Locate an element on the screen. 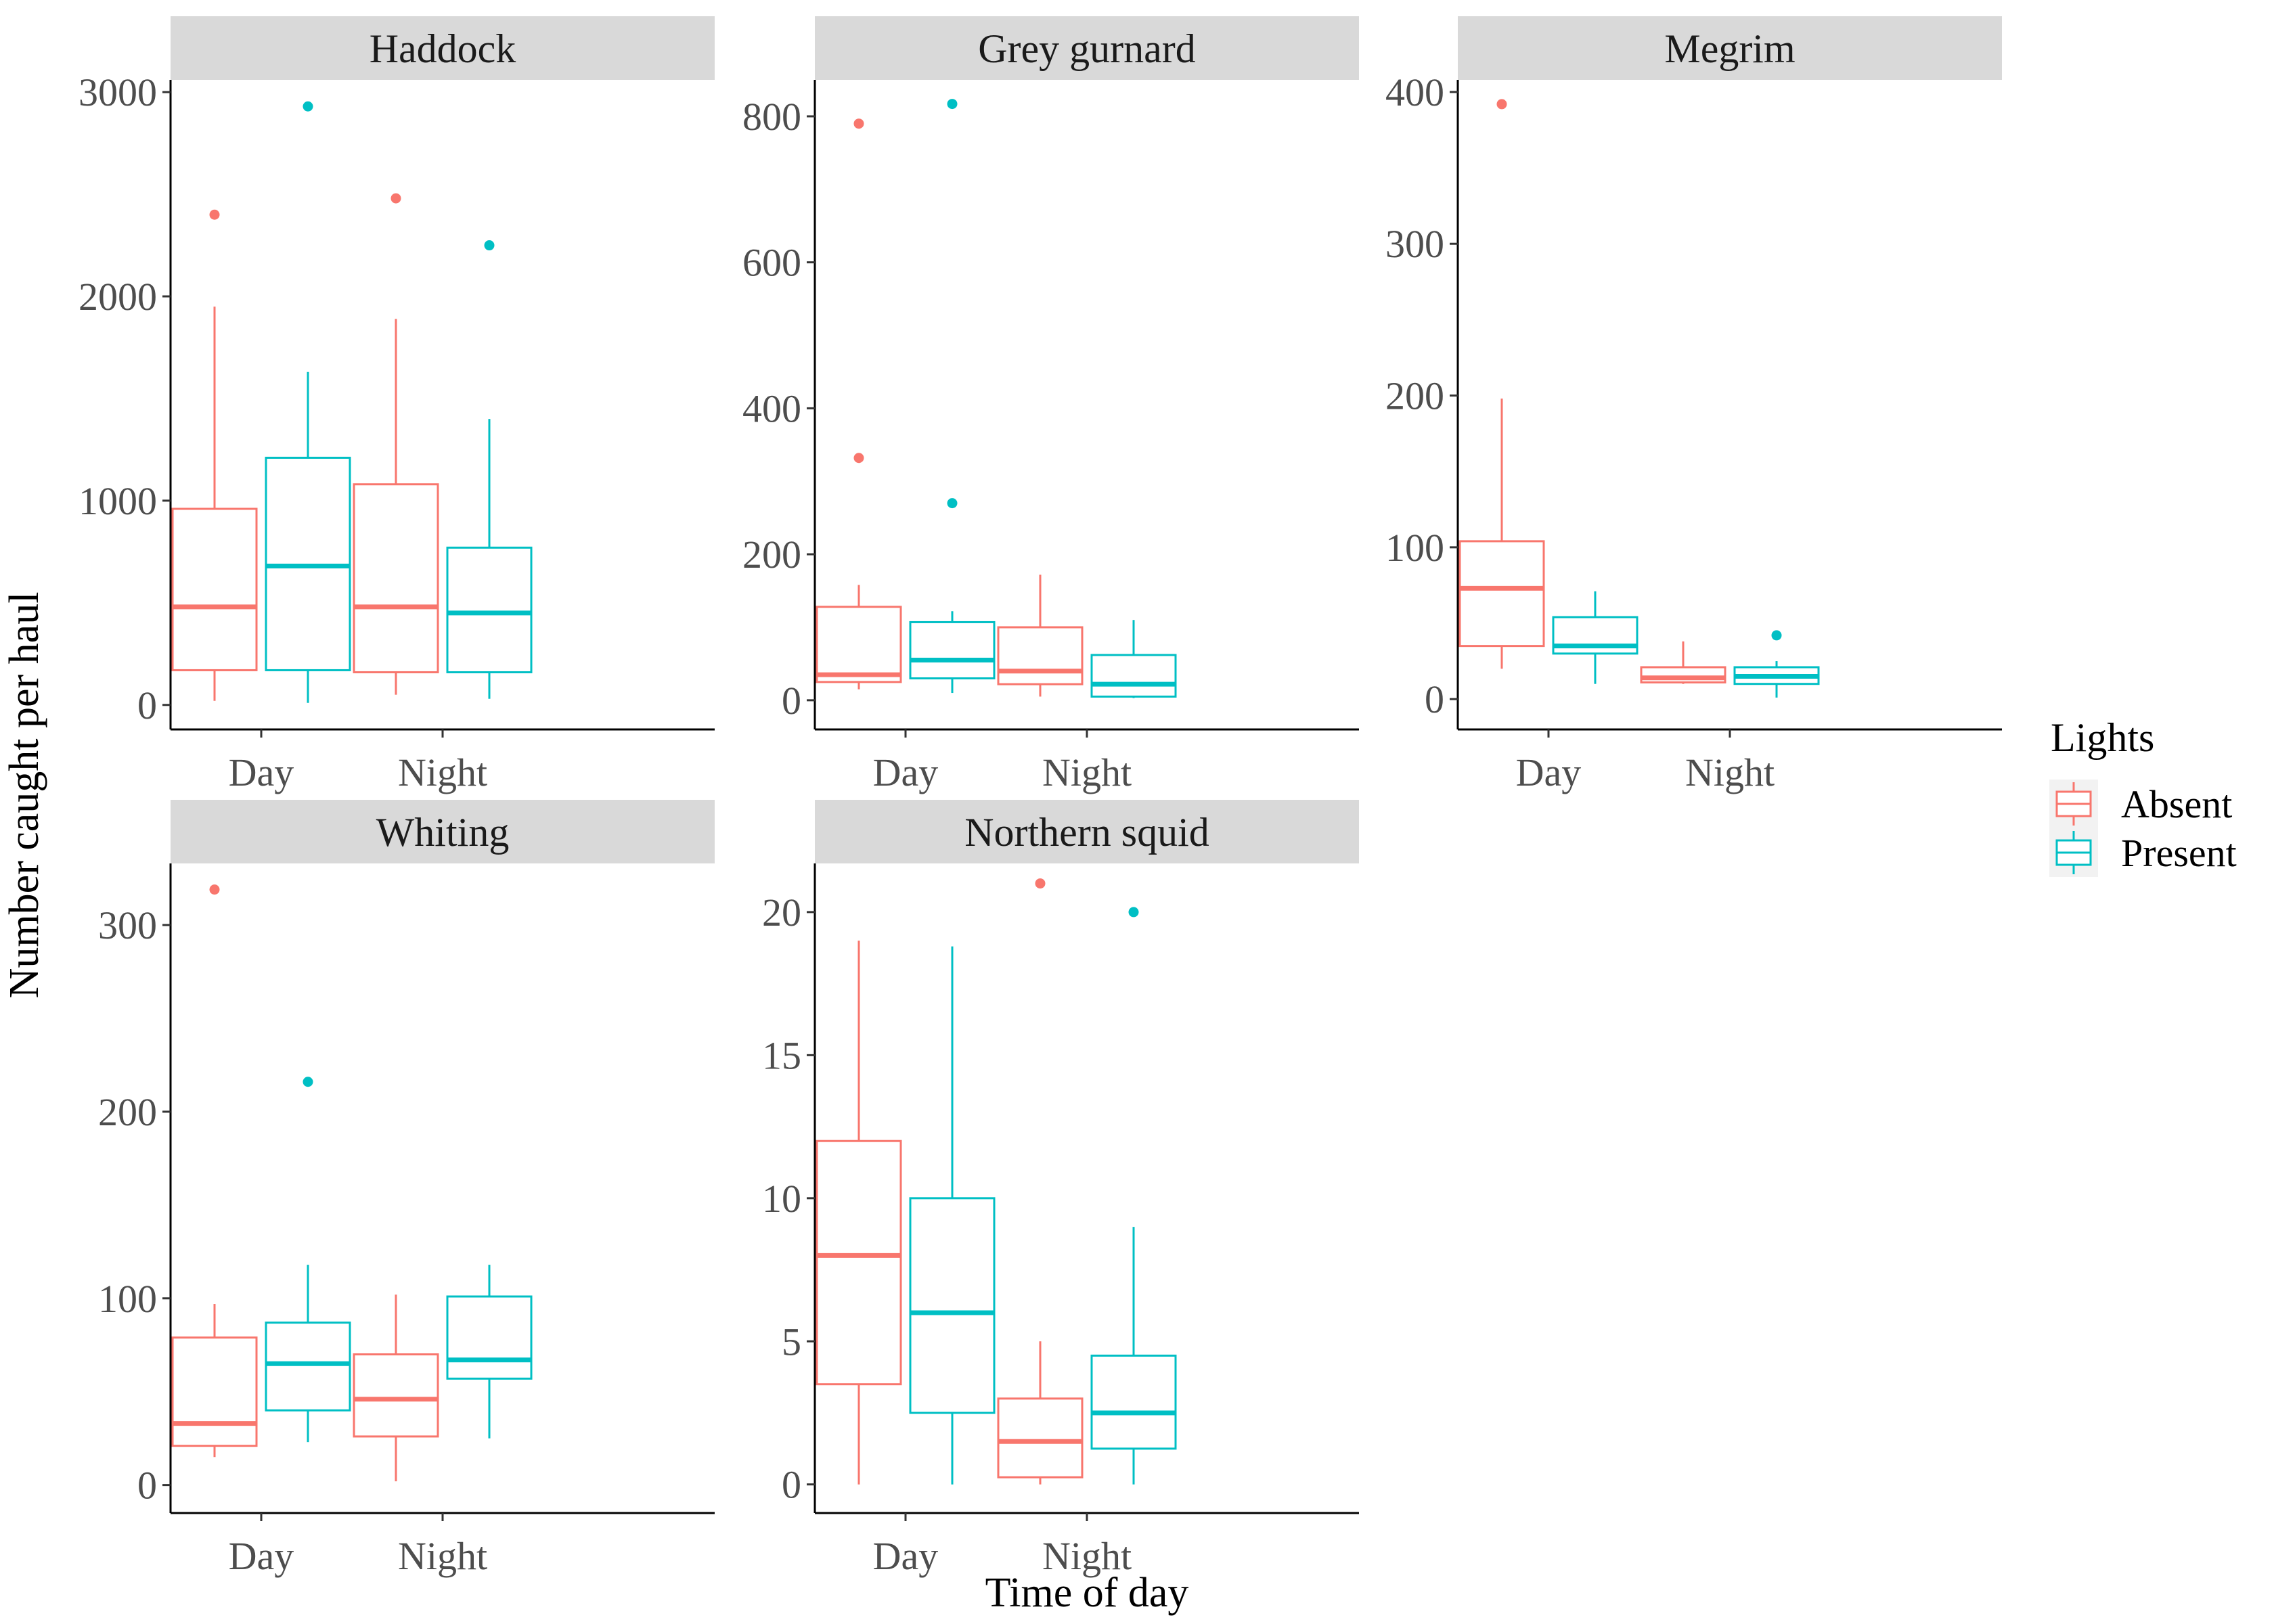 The width and height of the screenshot is (2274, 1624). facet-grey-gurnard: Grey gurnard 0 200 400 600 800 Day Night is located at coordinates (1050, 405).